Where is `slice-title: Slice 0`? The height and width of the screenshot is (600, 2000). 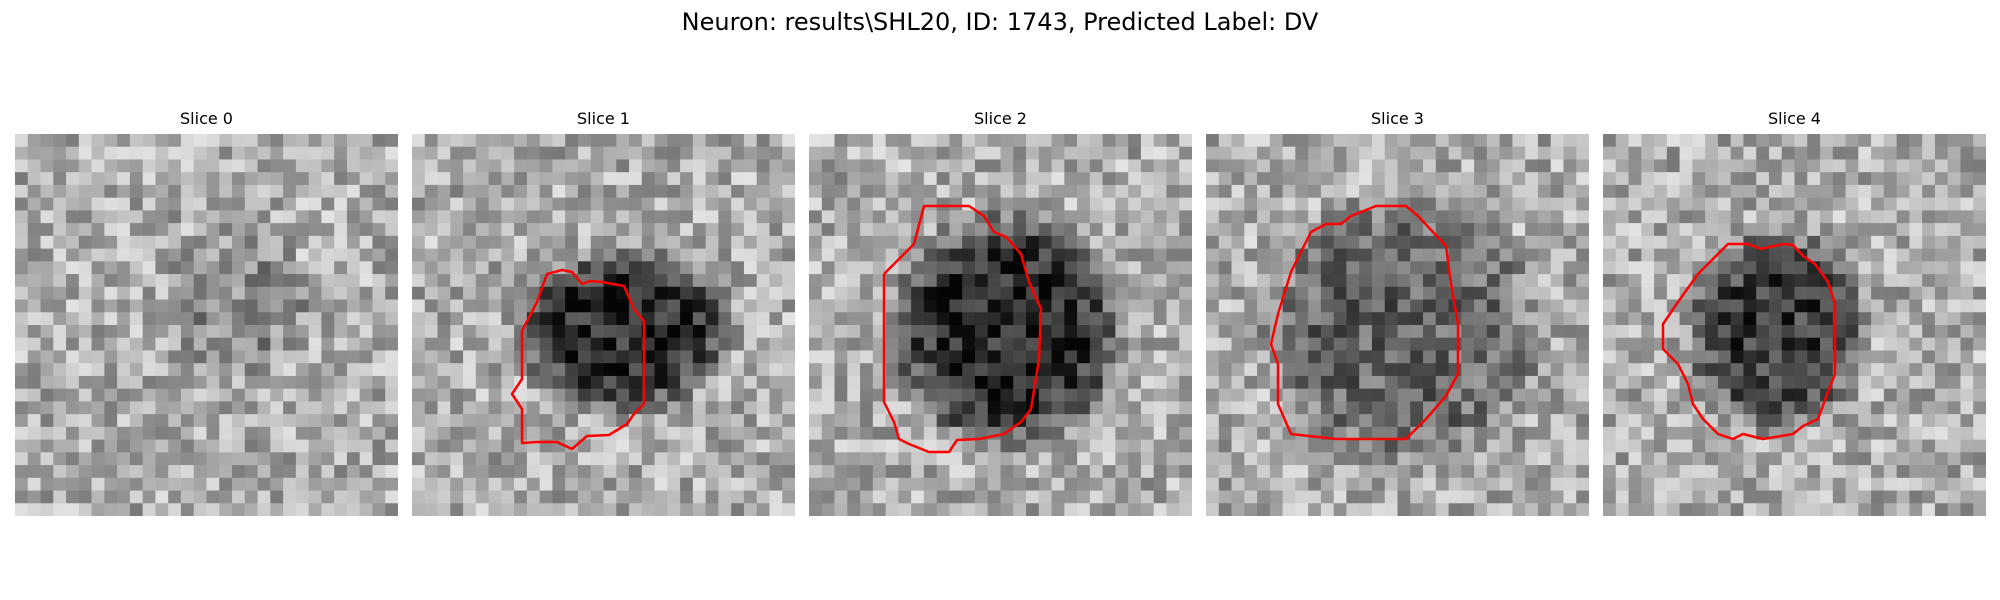
slice-title: Slice 0 is located at coordinates (206, 118).